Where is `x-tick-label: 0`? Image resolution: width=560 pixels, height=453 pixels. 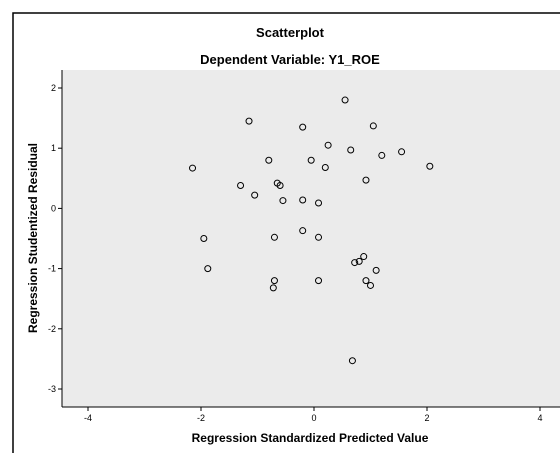
x-tick-label: 0 is located at coordinates (313, 418).